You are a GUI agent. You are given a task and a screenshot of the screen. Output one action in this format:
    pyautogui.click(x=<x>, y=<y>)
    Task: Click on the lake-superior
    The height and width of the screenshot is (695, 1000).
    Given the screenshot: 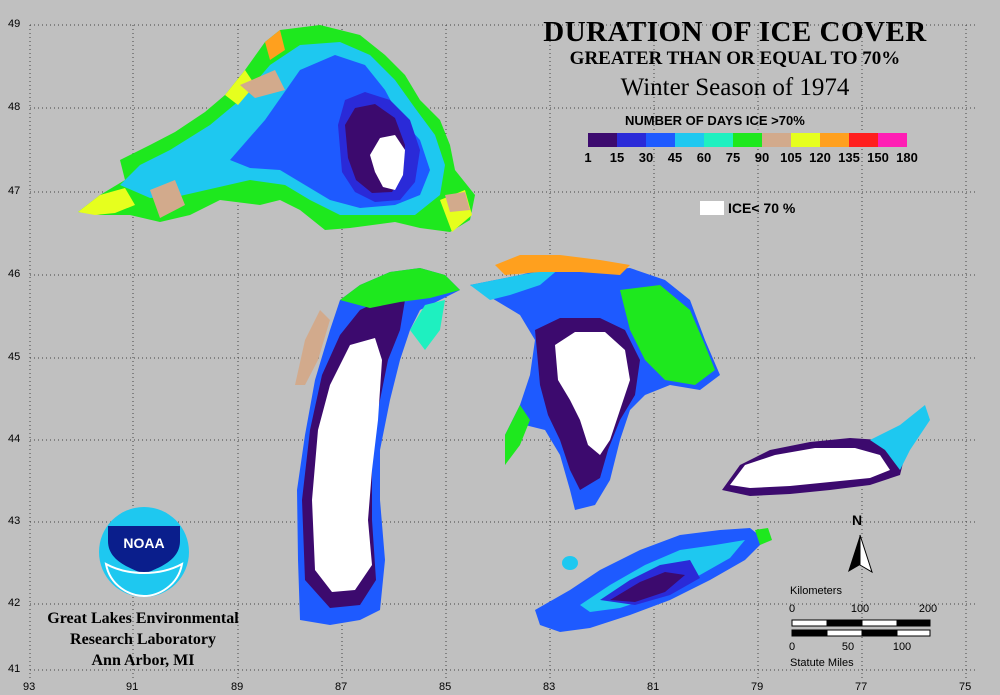 What is the action you would take?
    pyautogui.click(x=276, y=128)
    